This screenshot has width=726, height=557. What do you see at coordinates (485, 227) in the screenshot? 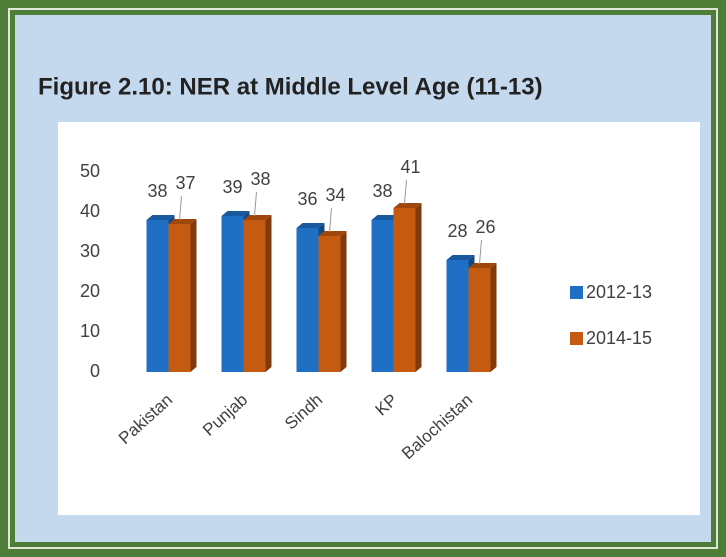
I see `data-label: 26` at bounding box center [485, 227].